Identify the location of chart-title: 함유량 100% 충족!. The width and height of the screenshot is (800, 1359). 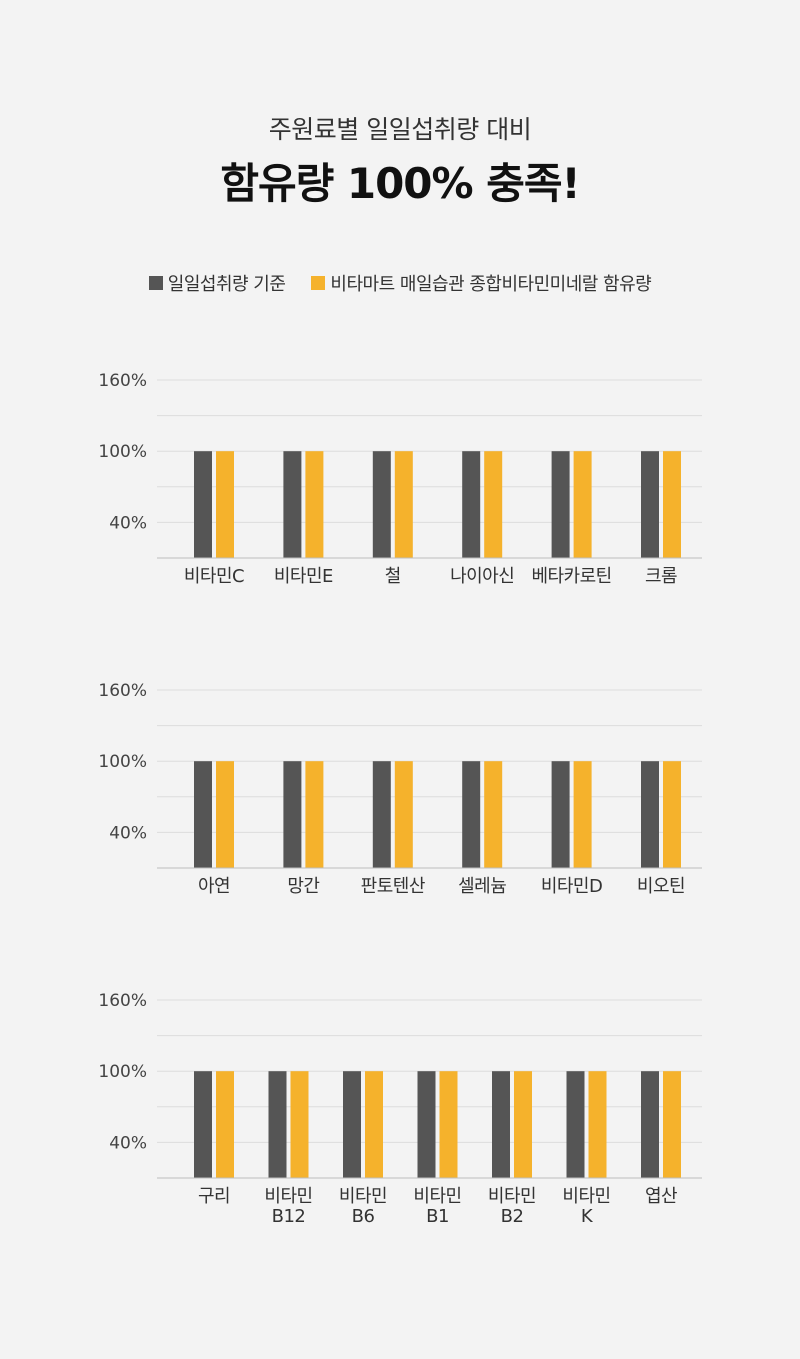
(400, 183).